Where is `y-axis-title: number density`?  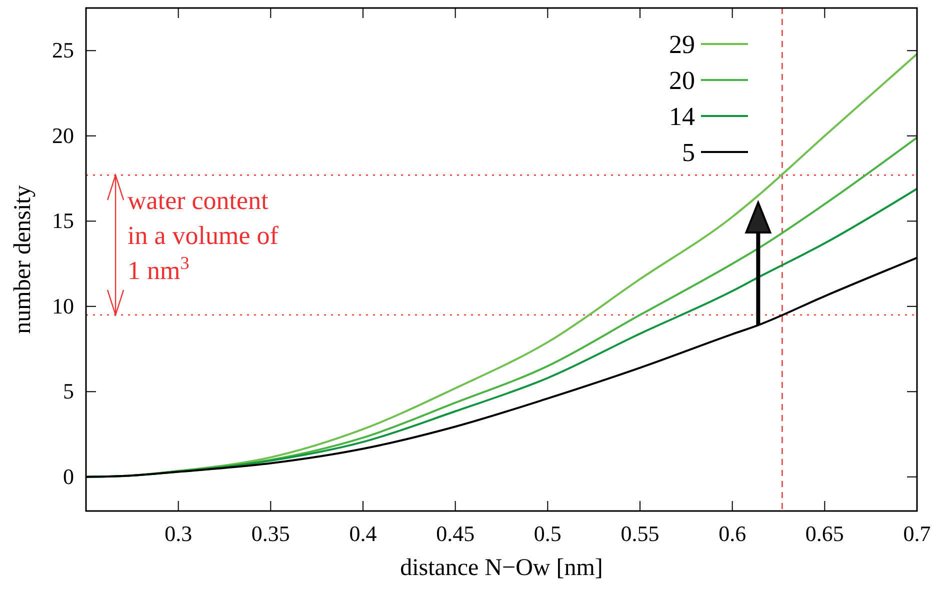 y-axis-title: number density is located at coordinates (23, 259).